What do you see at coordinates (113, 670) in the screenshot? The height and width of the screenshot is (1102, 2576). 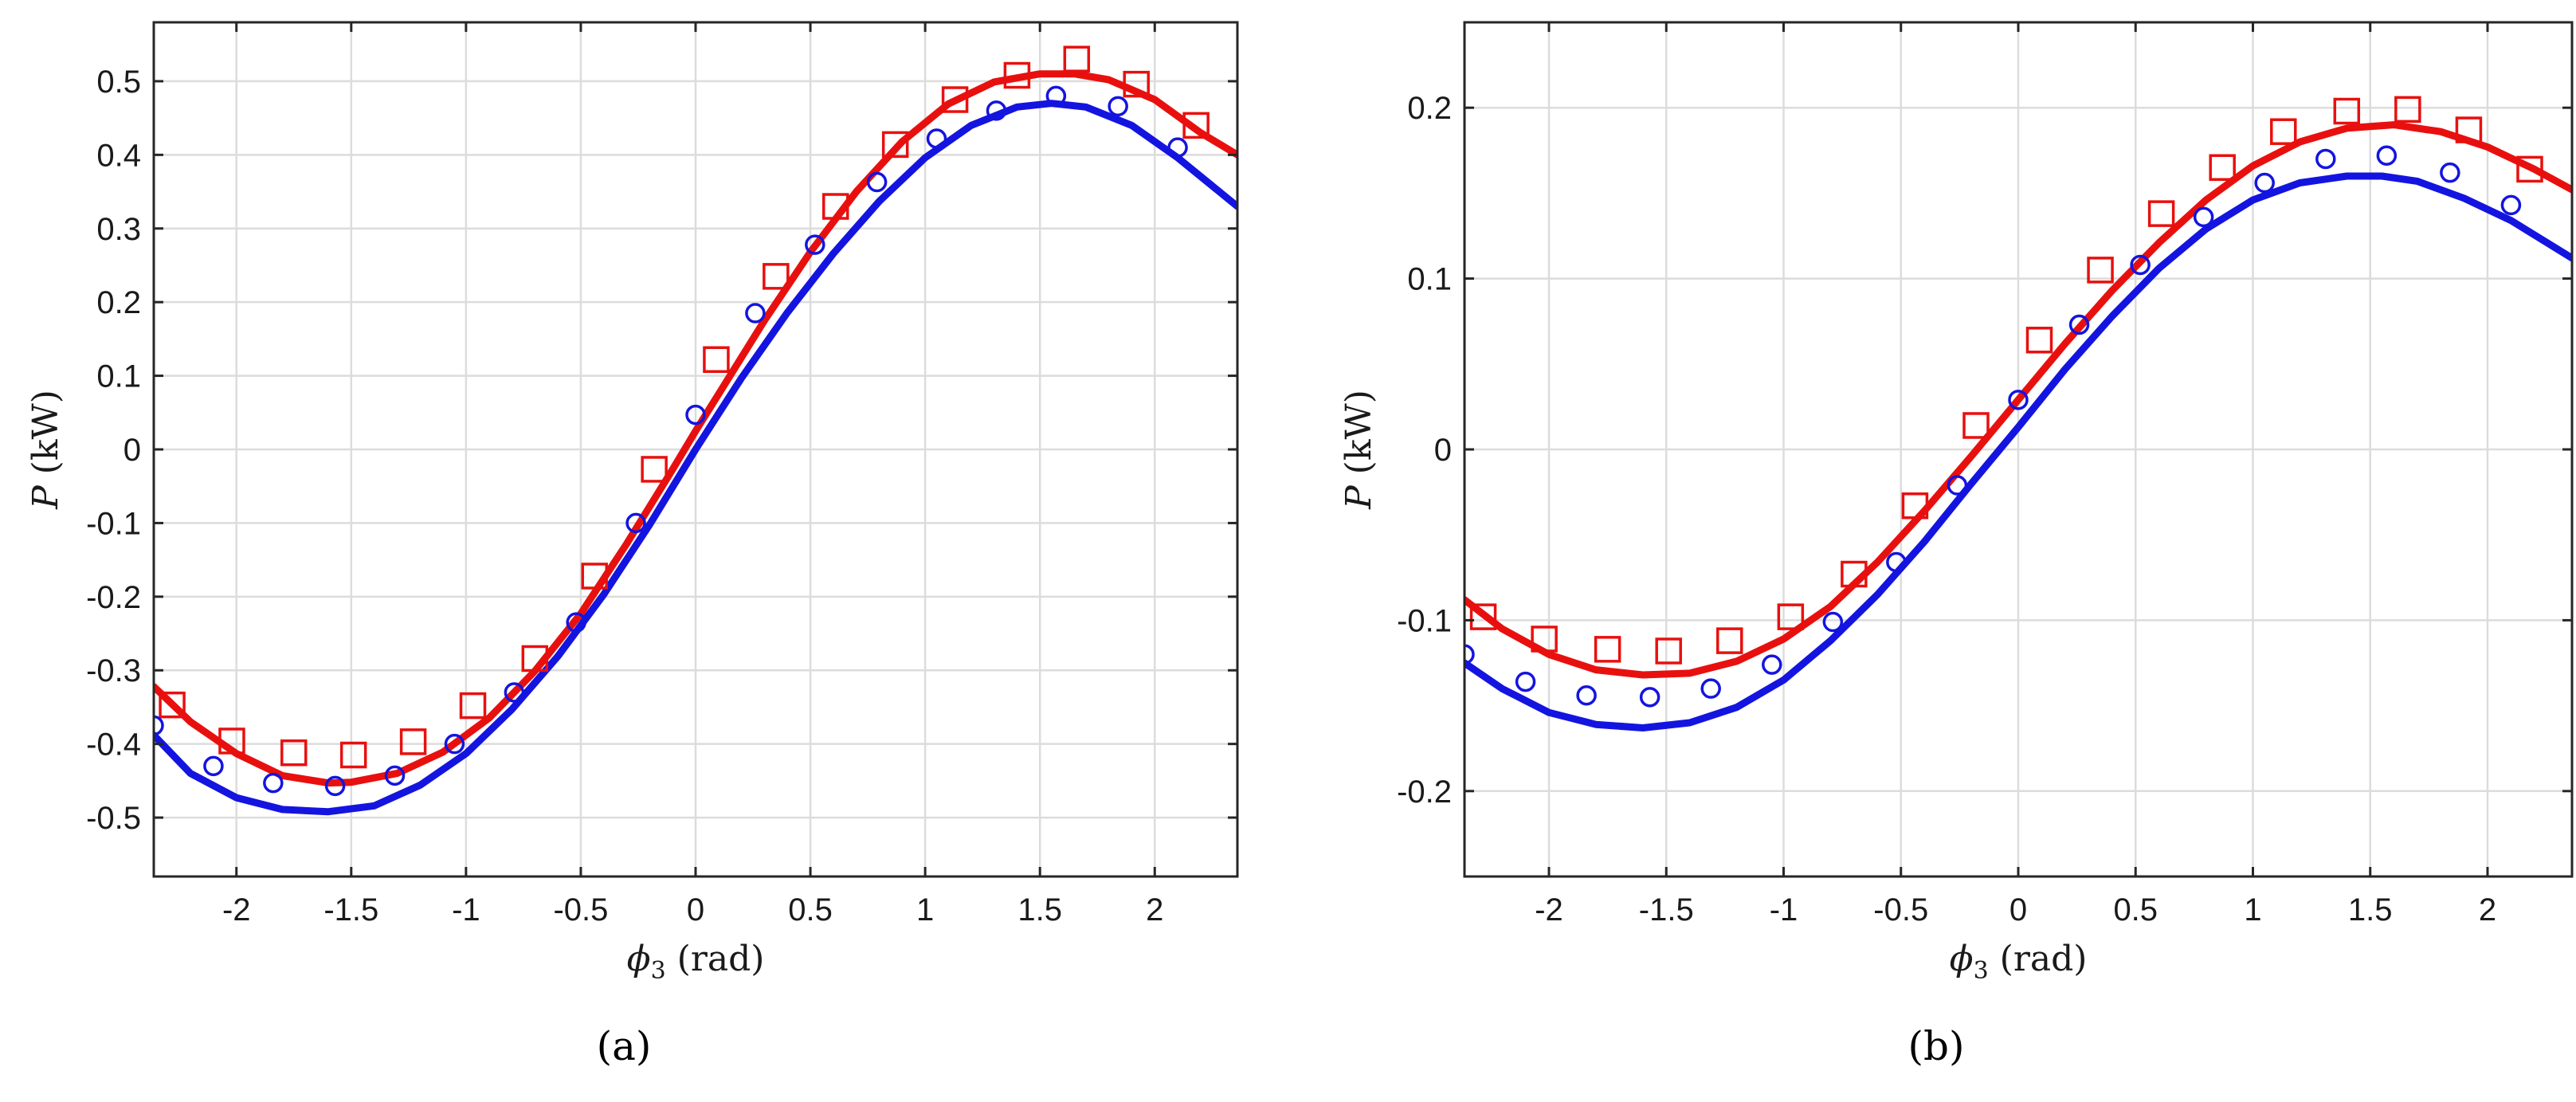 I see `y-tick-label: -0.3` at bounding box center [113, 670].